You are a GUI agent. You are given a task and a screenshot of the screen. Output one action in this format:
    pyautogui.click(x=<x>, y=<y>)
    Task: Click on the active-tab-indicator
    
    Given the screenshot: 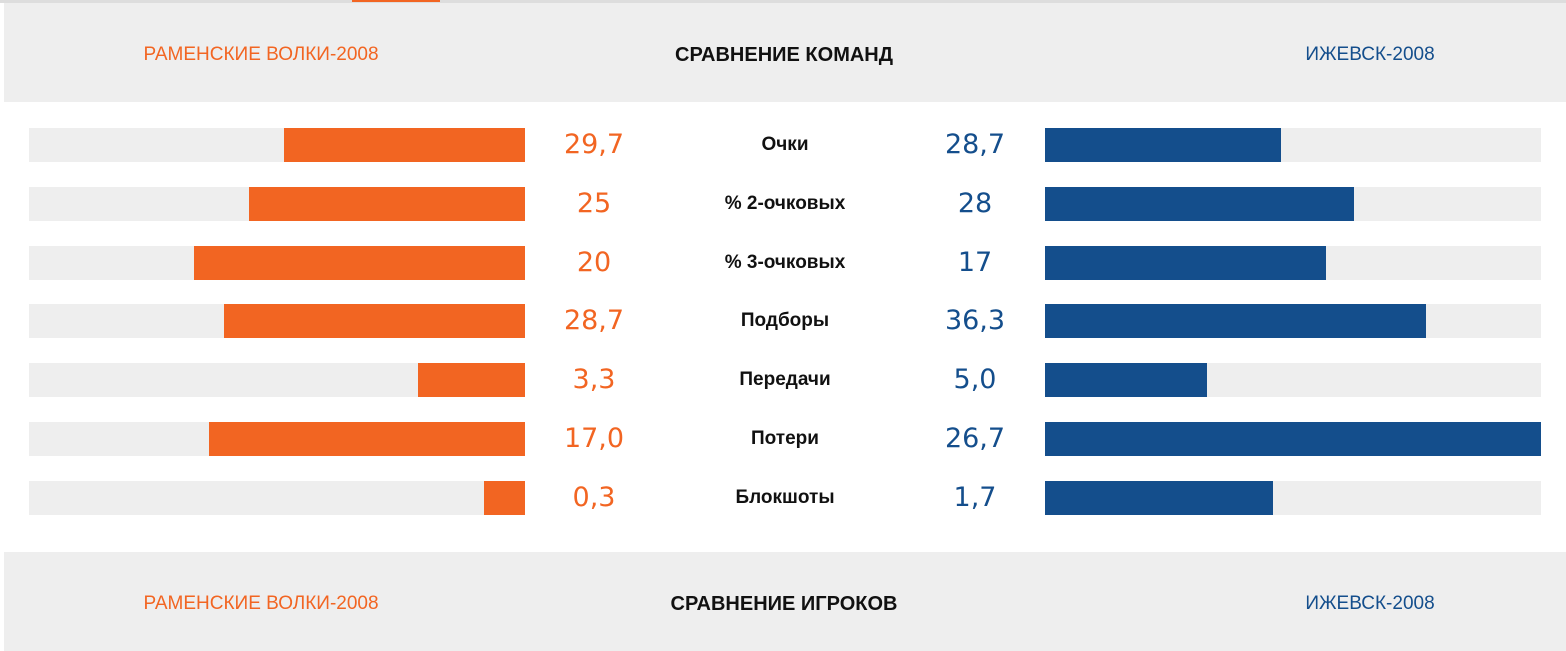 What is the action you would take?
    pyautogui.click(x=396, y=1)
    